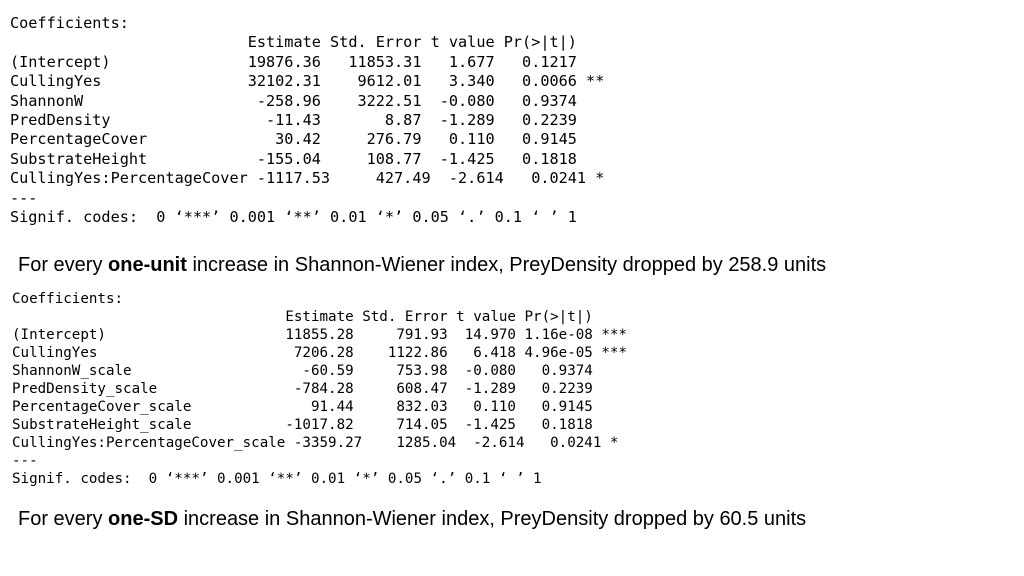  Describe the element at coordinates (307, 120) in the screenshot. I see `coefficient-row: PredDensity -11.43 8.87 -1.289 0.2239` at that location.